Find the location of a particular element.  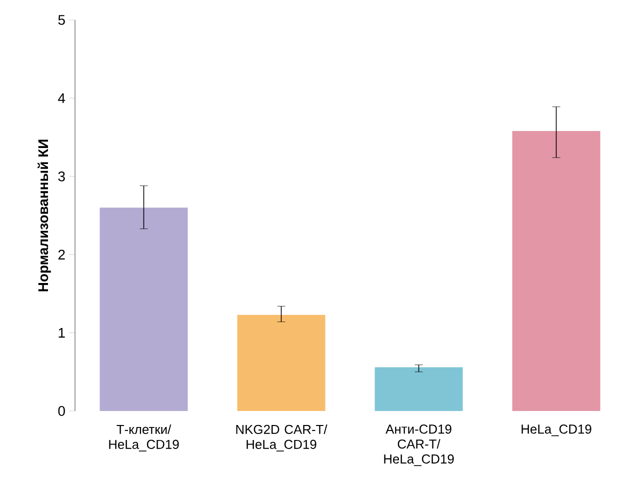

y-tick-label: 3 is located at coordinates (61, 176).